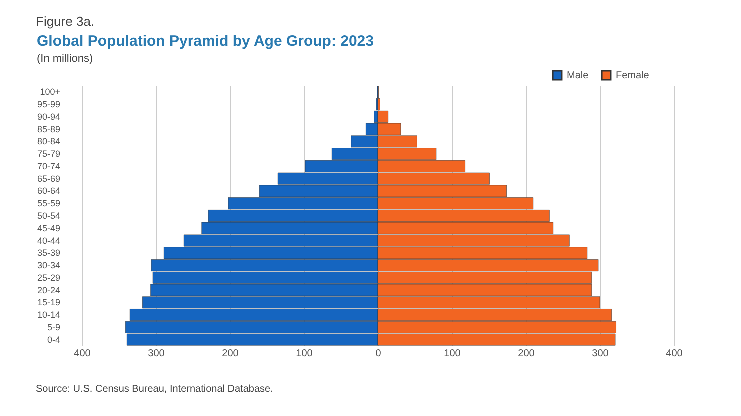  What do you see at coordinates (48, 265) in the screenshot?
I see `y-tick-label: 30-34` at bounding box center [48, 265].